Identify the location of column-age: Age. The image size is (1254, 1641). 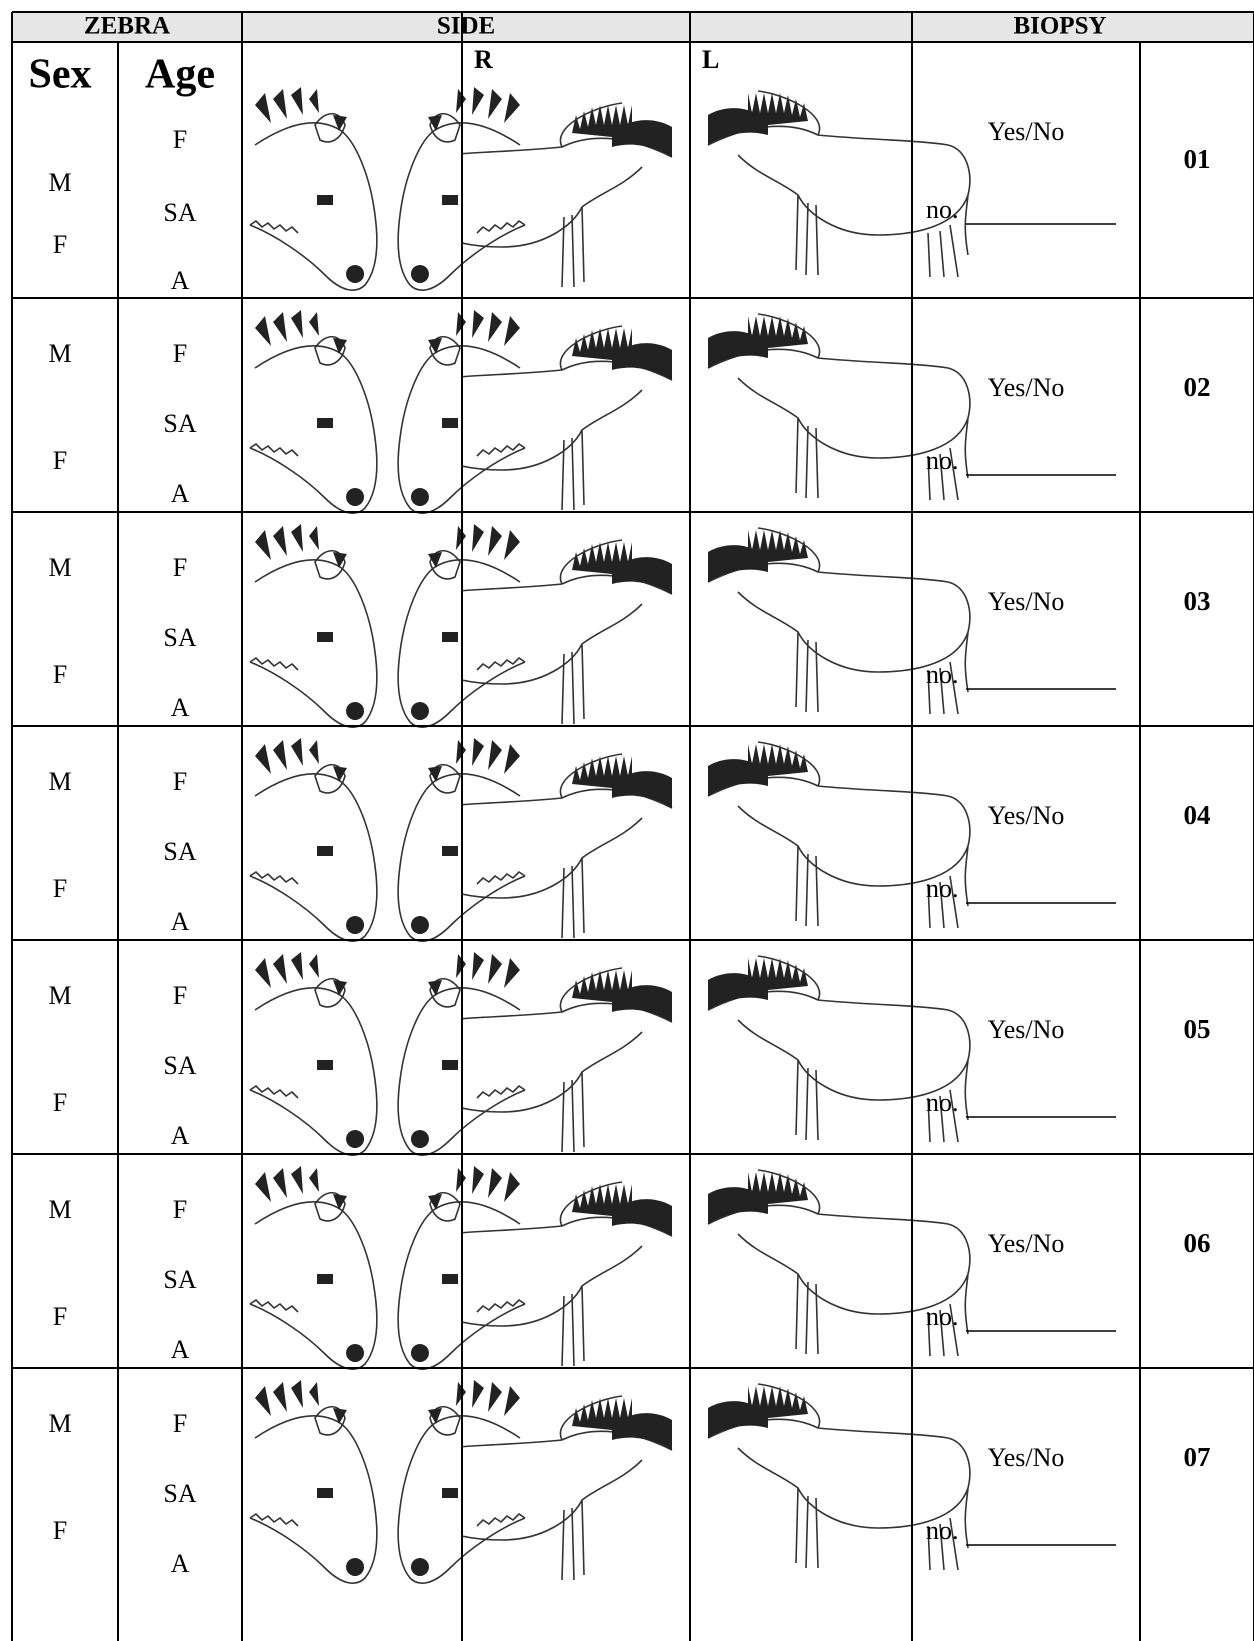
(180, 75).